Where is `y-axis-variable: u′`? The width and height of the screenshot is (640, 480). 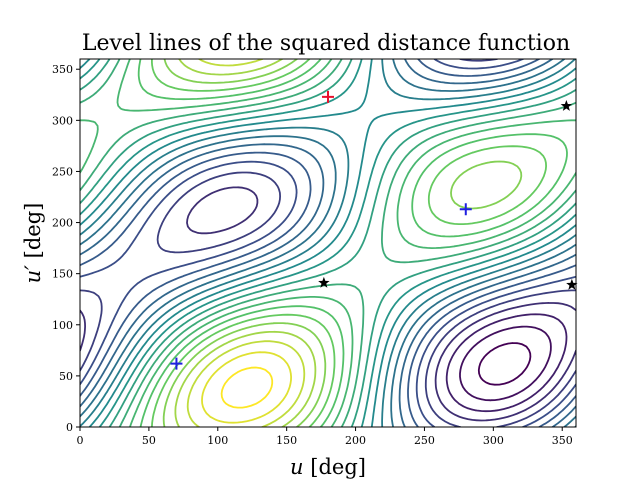 y-axis-variable: u′ is located at coordinates (33, 274).